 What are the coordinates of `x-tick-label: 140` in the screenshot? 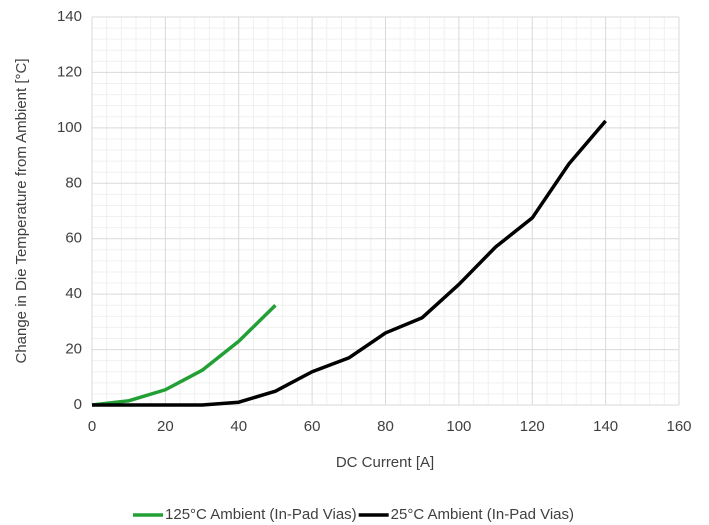 It's located at (605, 426).